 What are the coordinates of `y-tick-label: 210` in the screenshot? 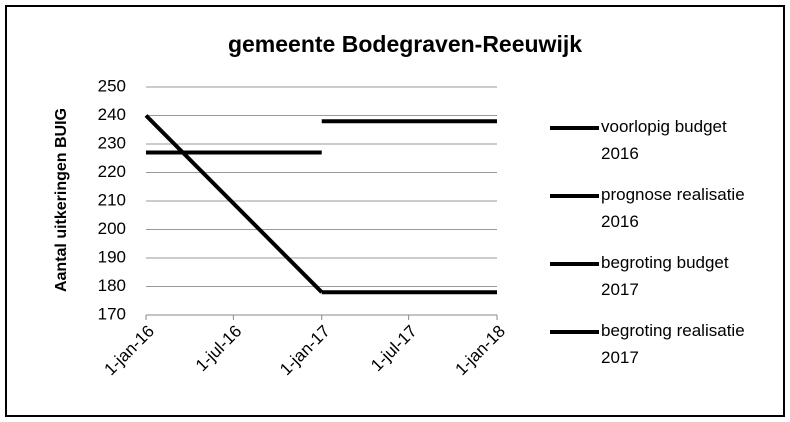 It's located at (112, 199).